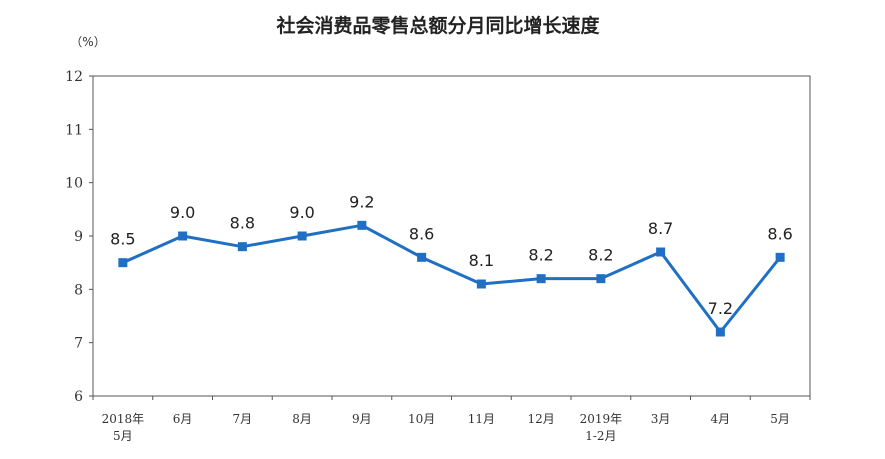  Describe the element at coordinates (74, 130) in the screenshot. I see `y-tick-label: 11` at that location.